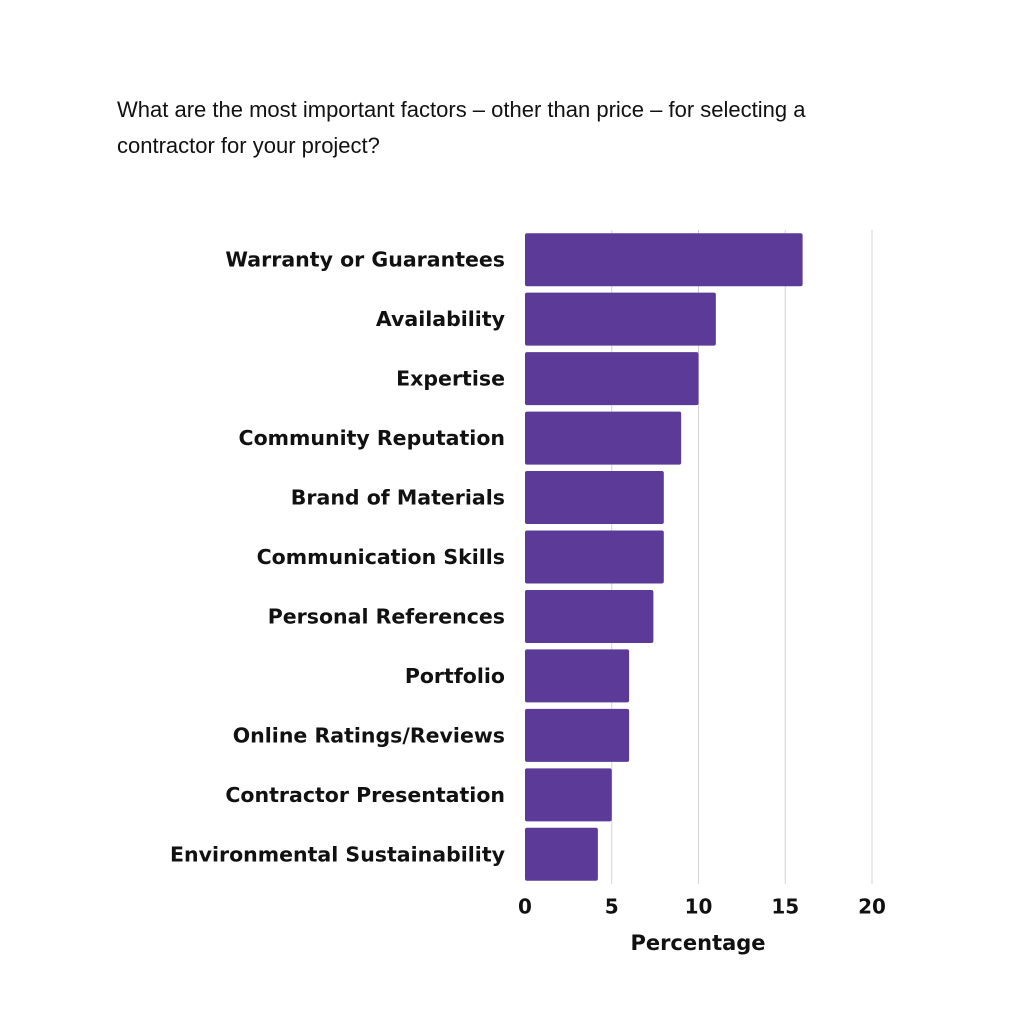 This screenshot has width=1024, height=1024. What do you see at coordinates (450, 379) in the screenshot?
I see `y-tick-label: Expertise` at bounding box center [450, 379].